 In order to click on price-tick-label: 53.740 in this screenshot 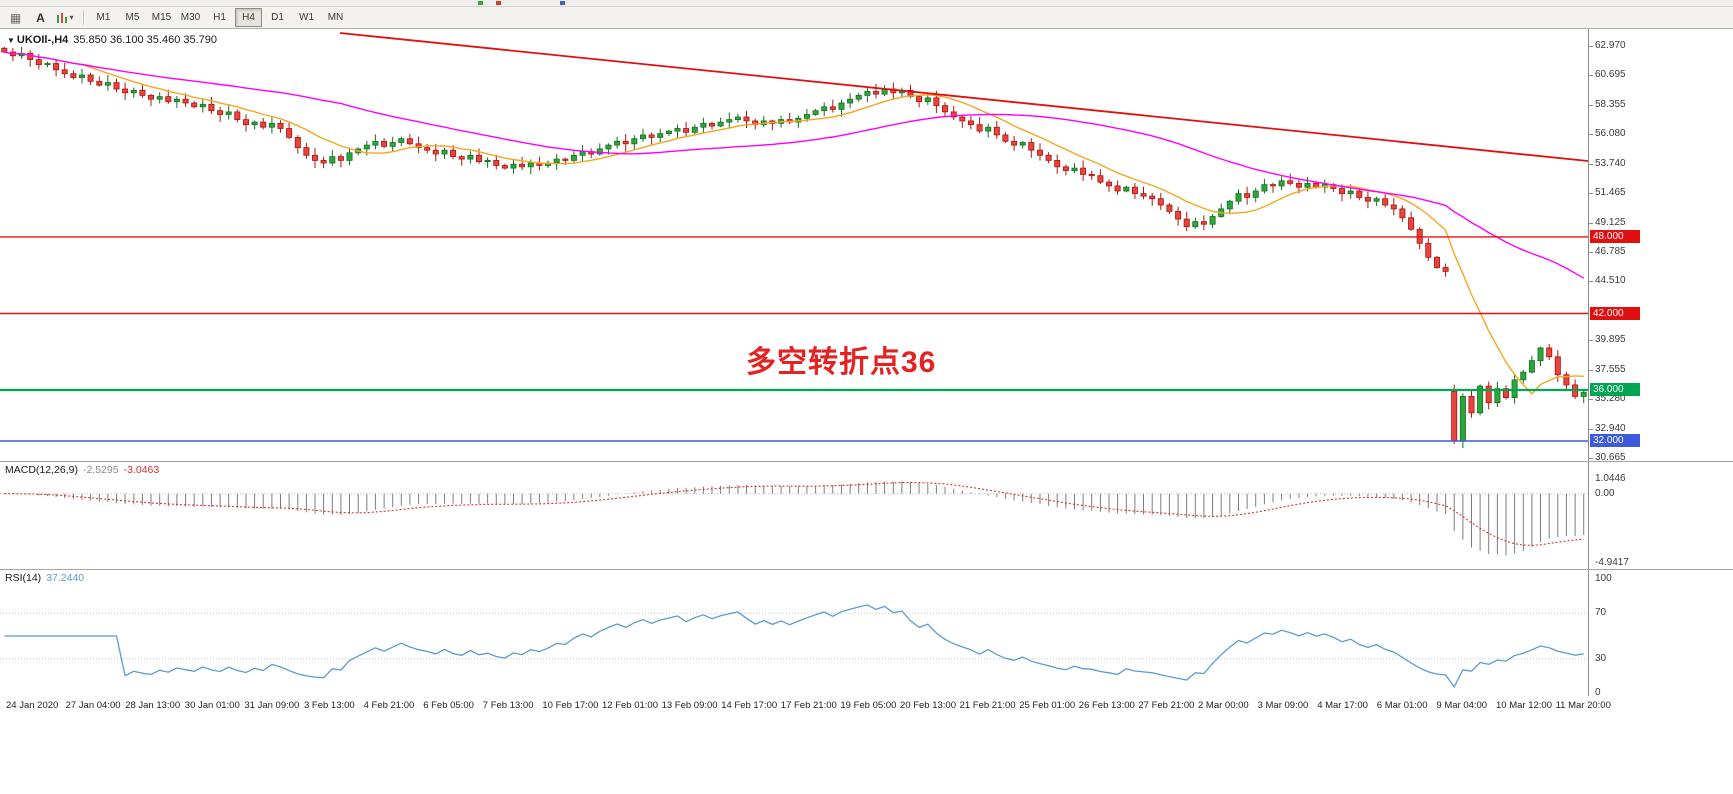, I will do `click(1610, 163)`.